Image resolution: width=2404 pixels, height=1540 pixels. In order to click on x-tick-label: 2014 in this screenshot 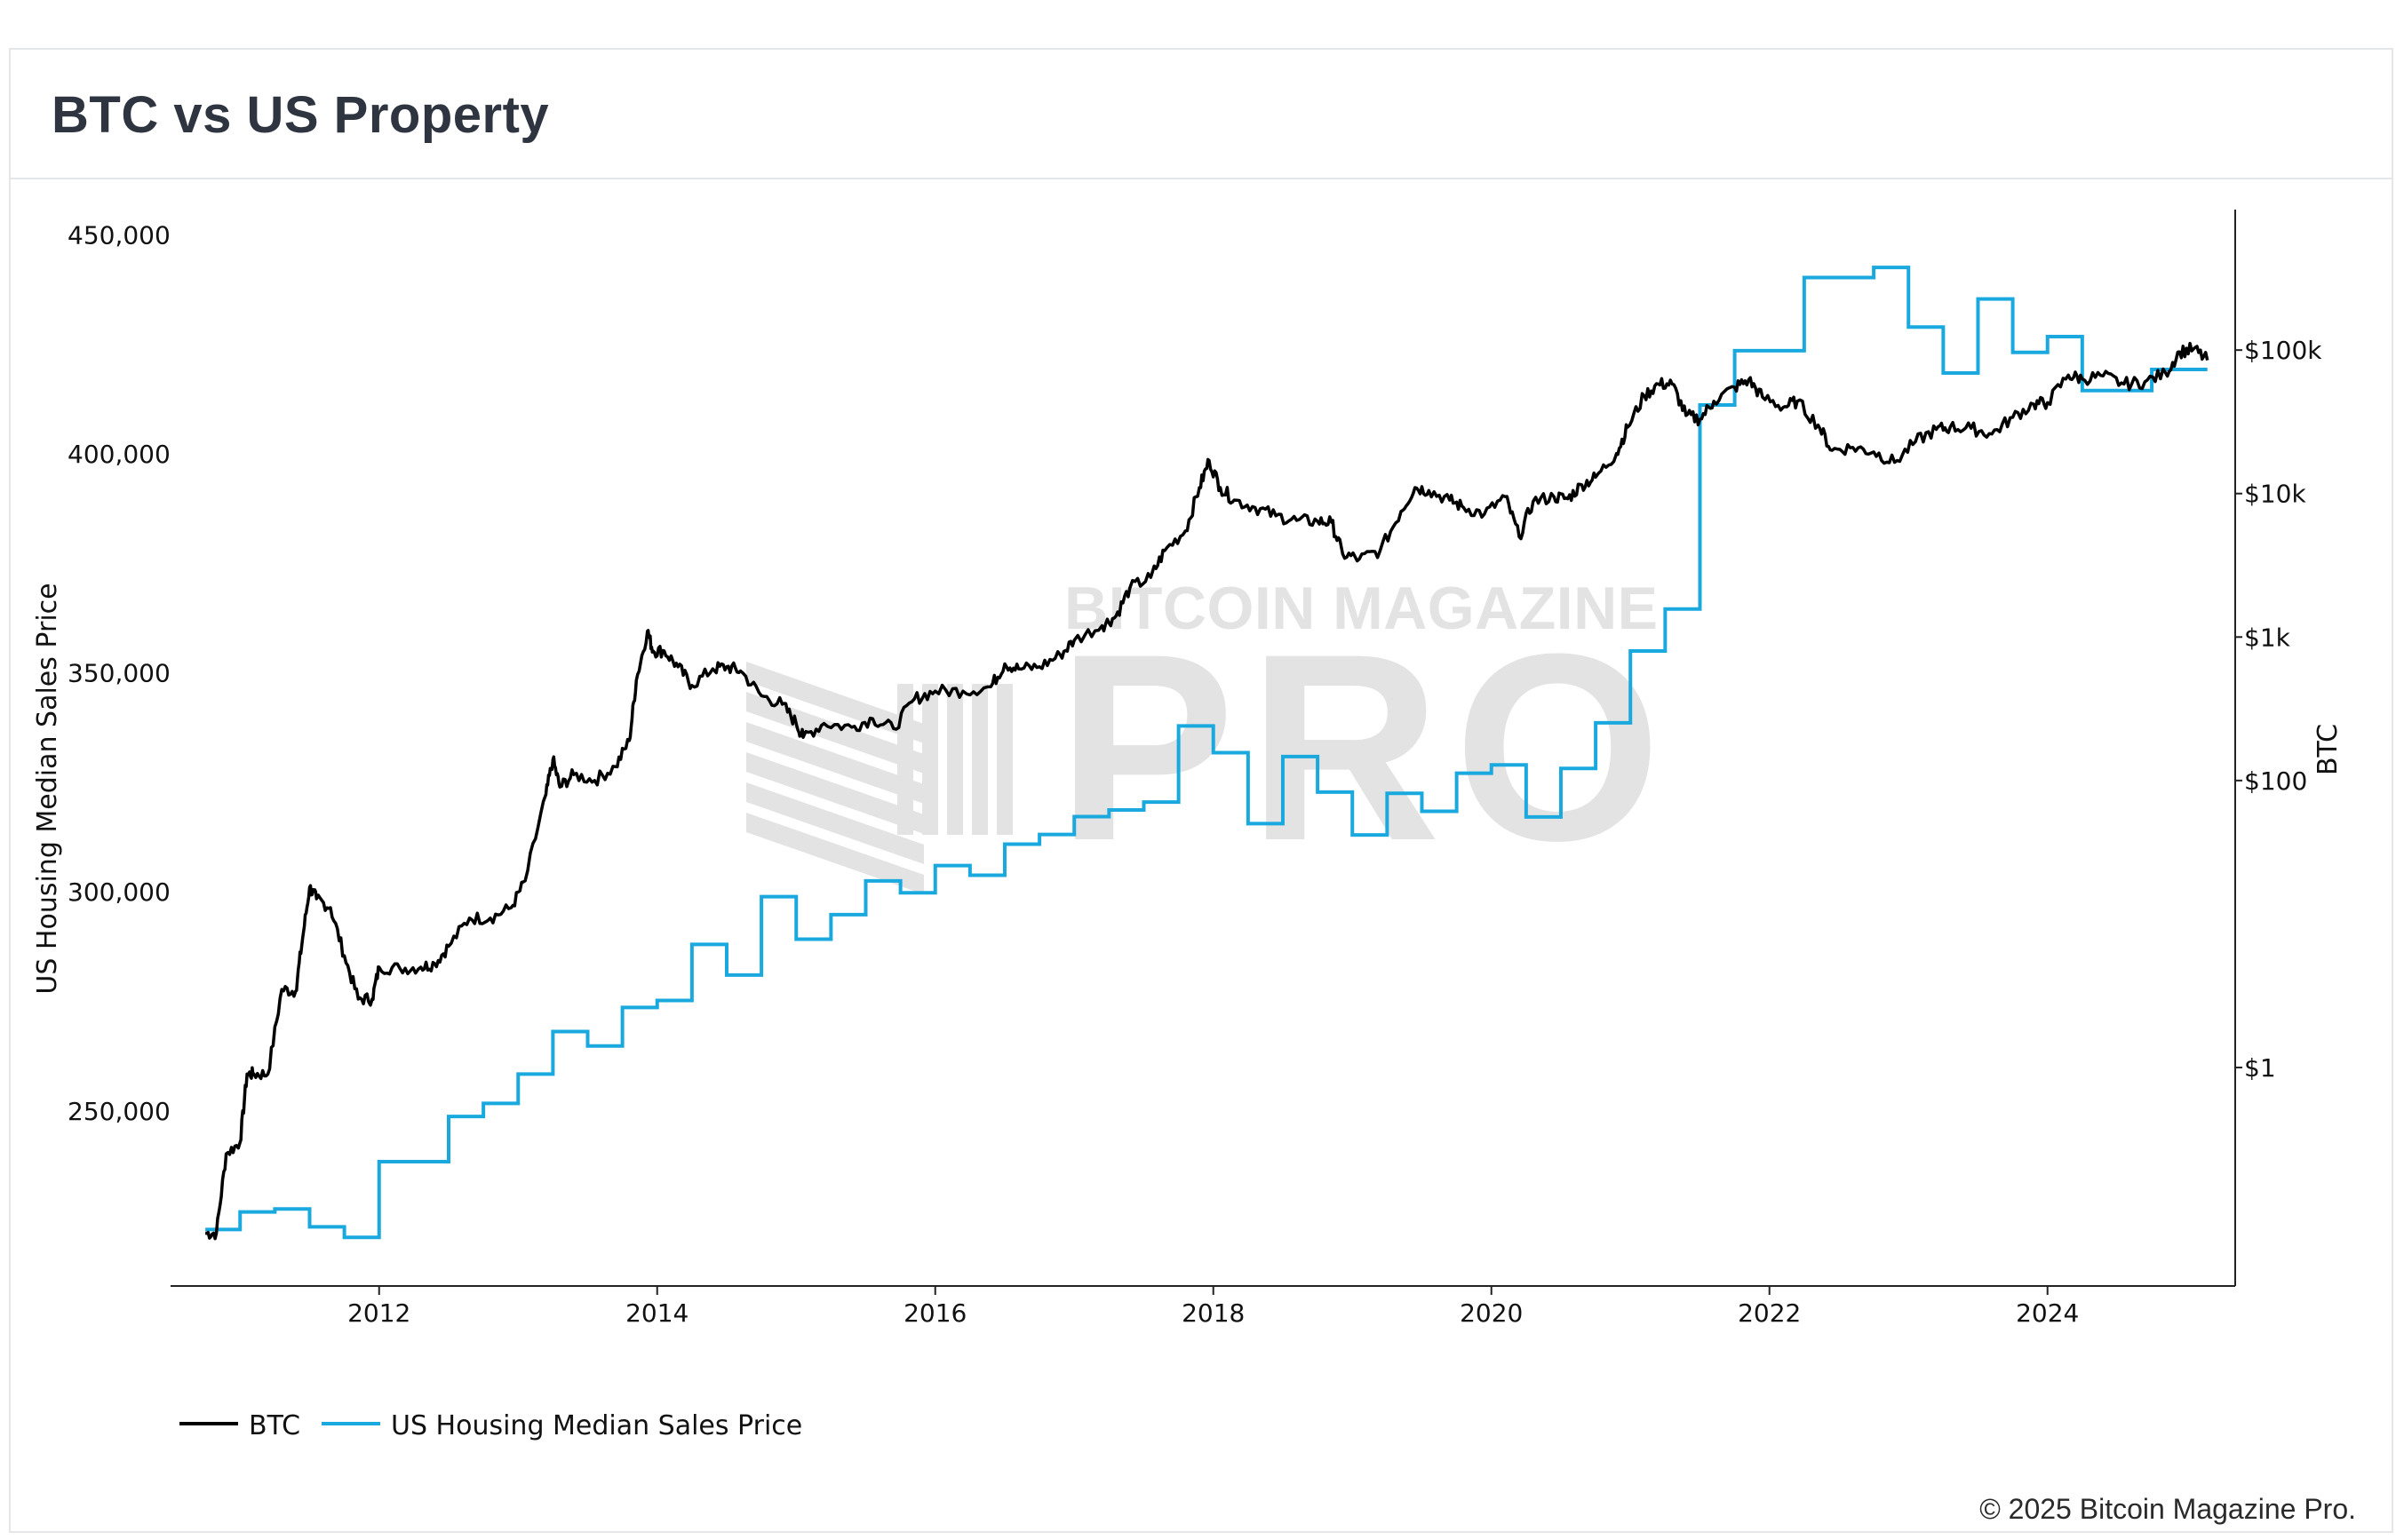, I will do `click(657, 1313)`.